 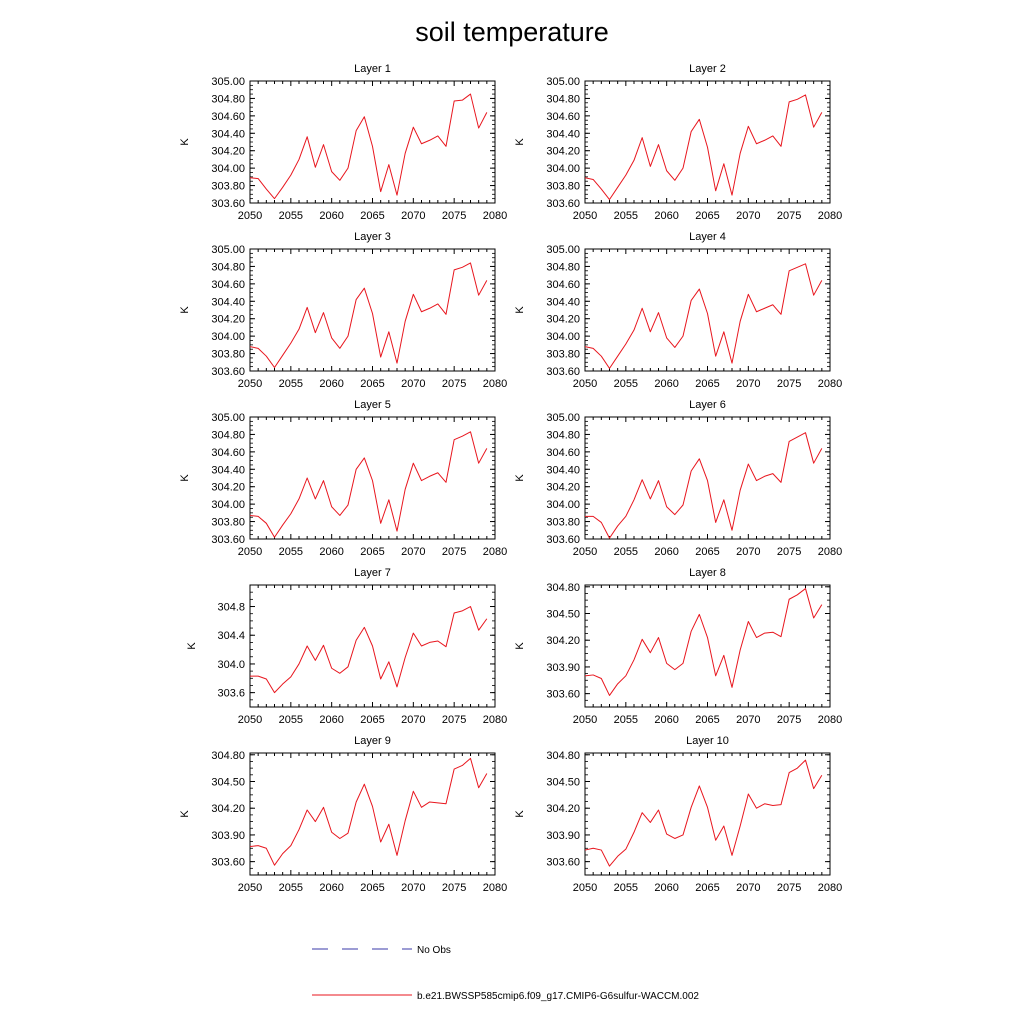 What do you see at coordinates (231, 608) in the screenshot?
I see `y-tick-label: 304.8` at bounding box center [231, 608].